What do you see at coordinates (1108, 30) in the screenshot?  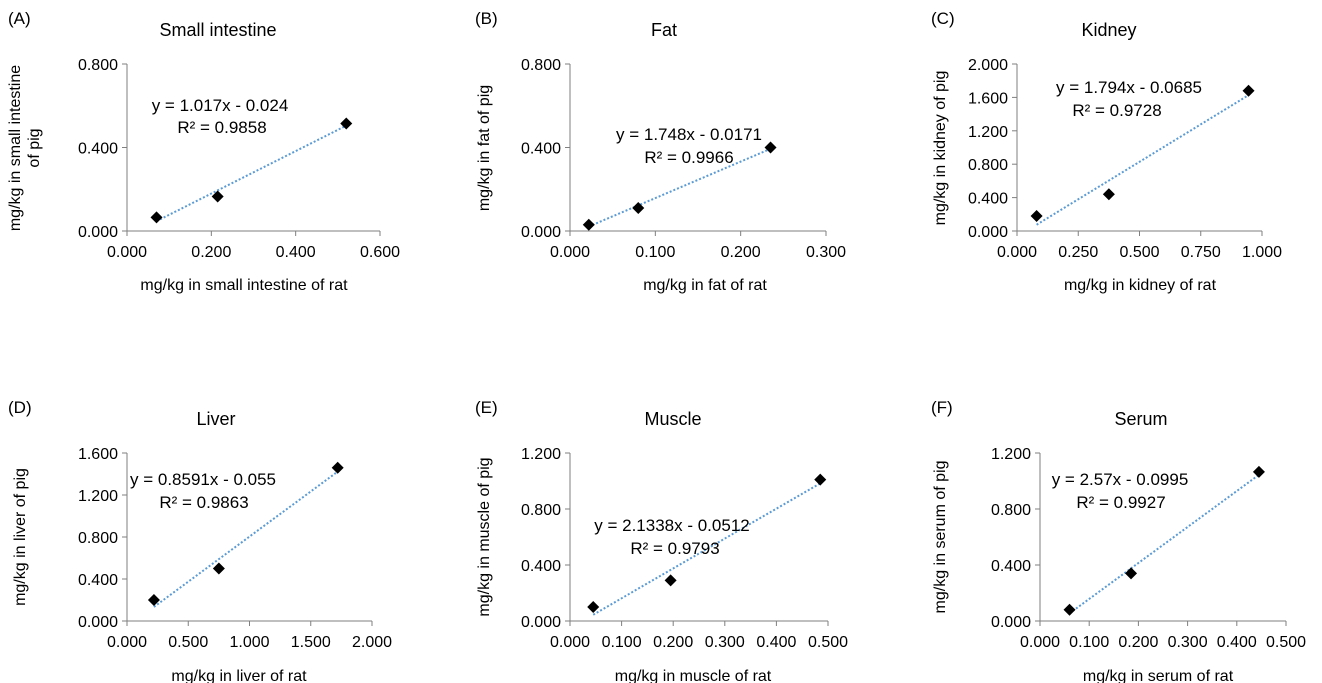 I see `chart-title: Kidney` at bounding box center [1108, 30].